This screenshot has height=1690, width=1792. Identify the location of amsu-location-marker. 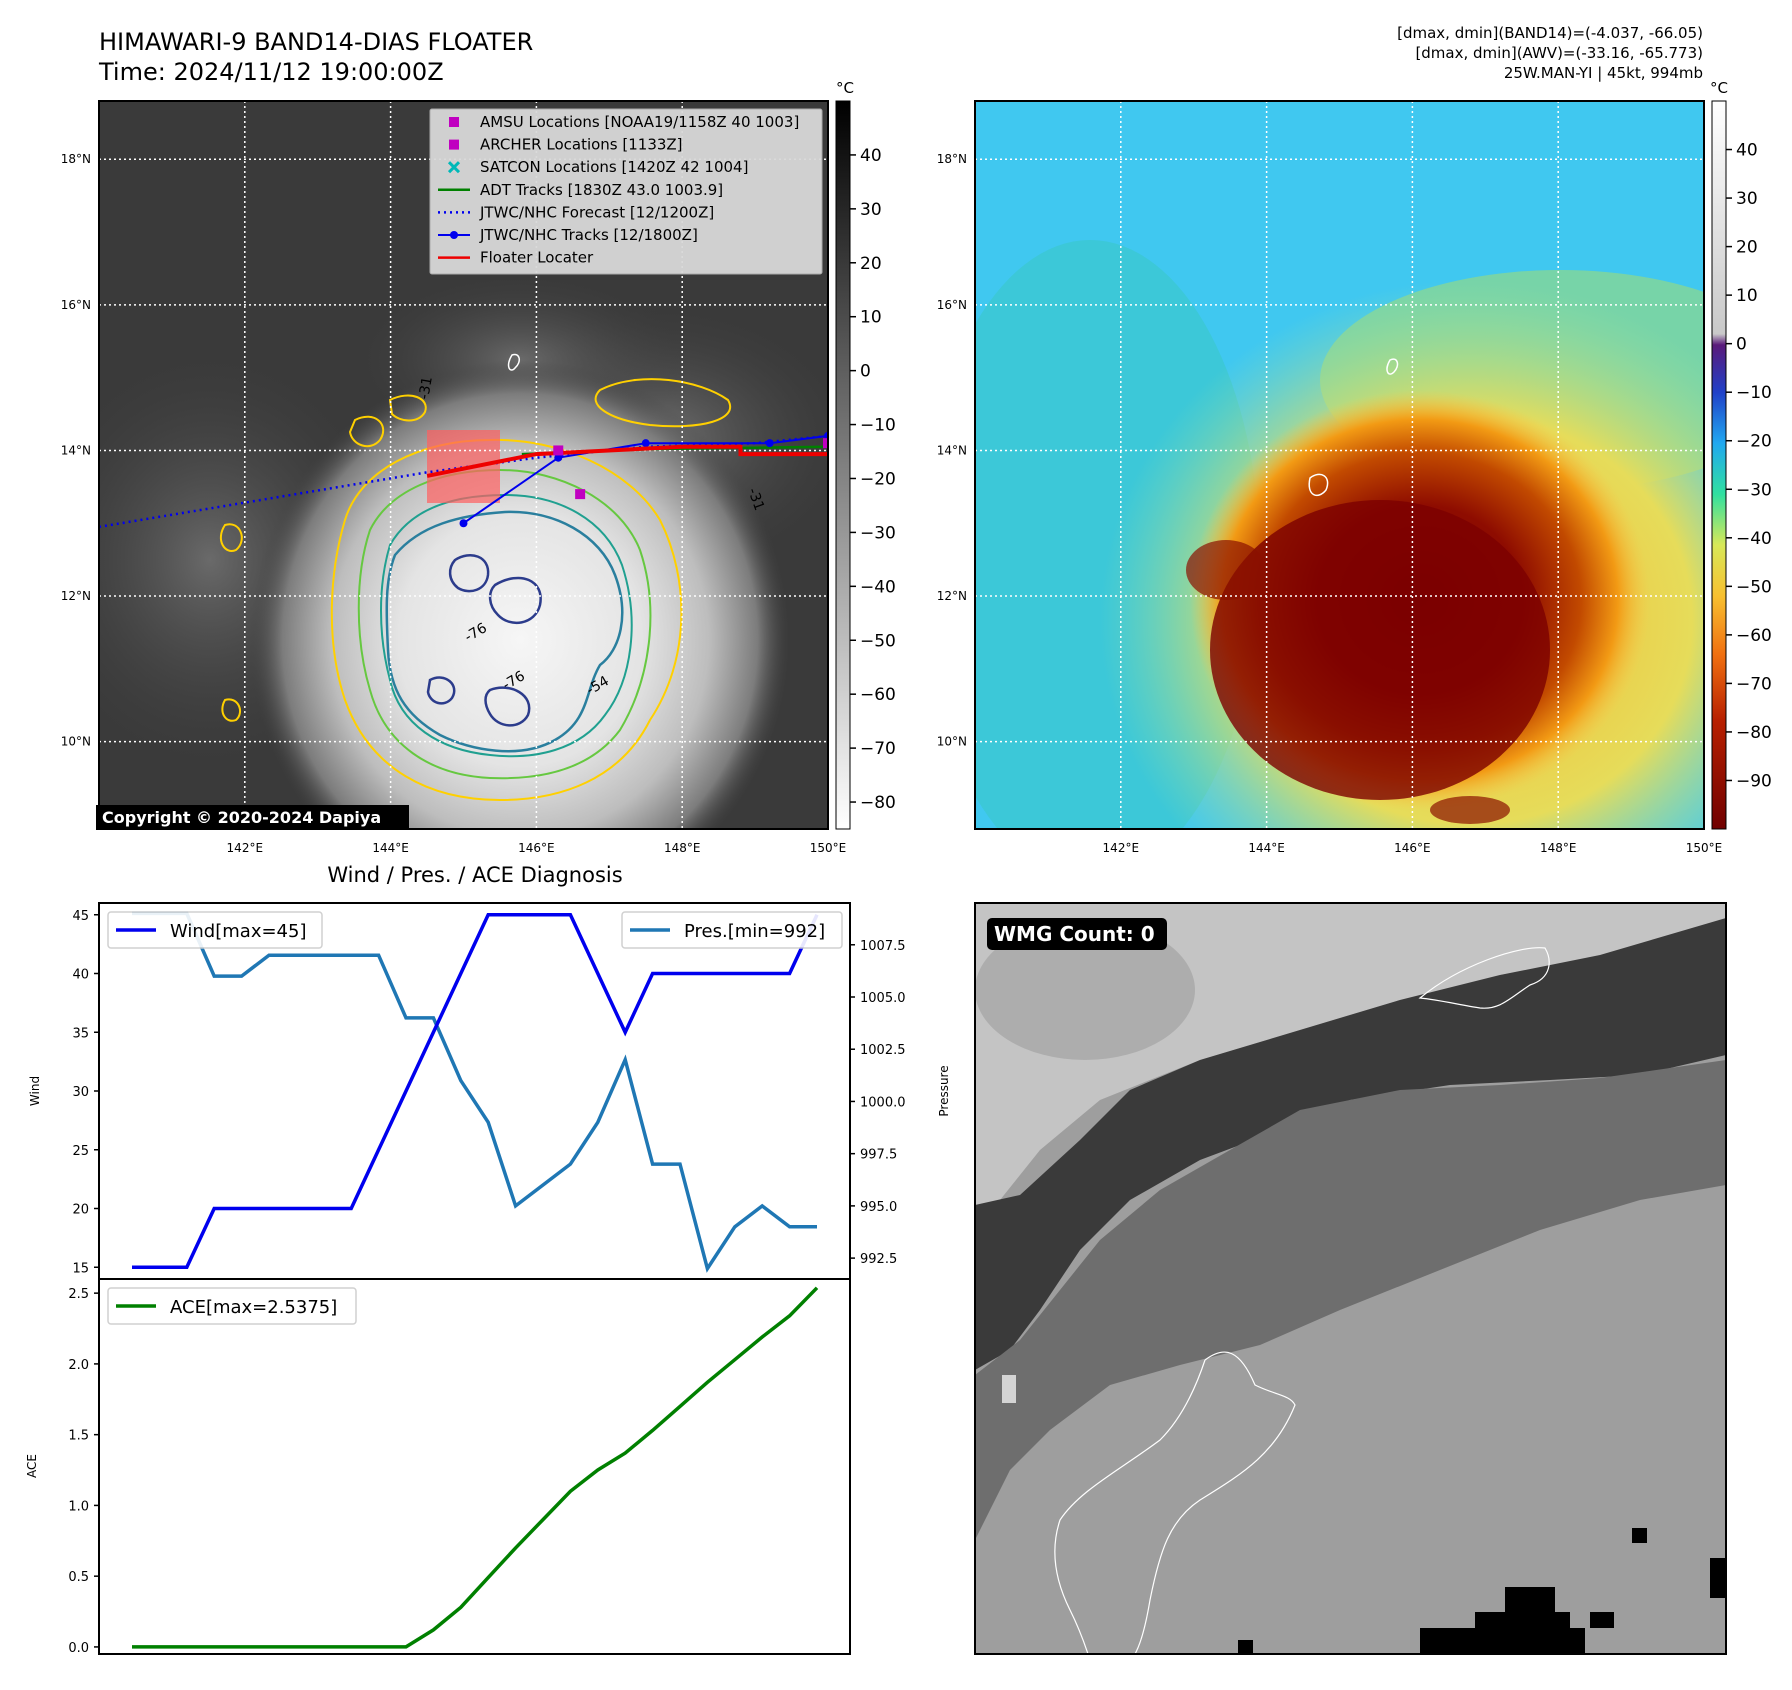
(825, 443).